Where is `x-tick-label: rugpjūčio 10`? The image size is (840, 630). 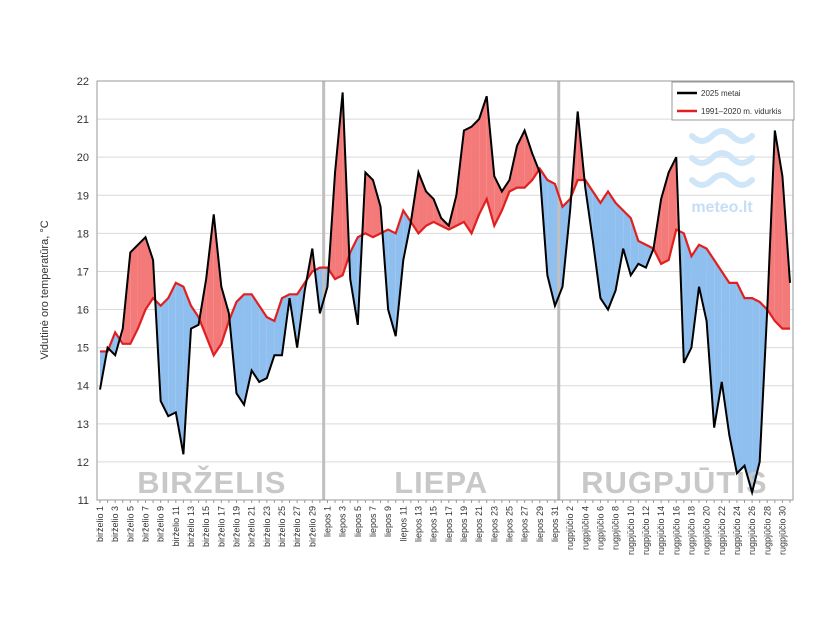
x-tick-label: rugpjūčio 10 is located at coordinates (631, 530).